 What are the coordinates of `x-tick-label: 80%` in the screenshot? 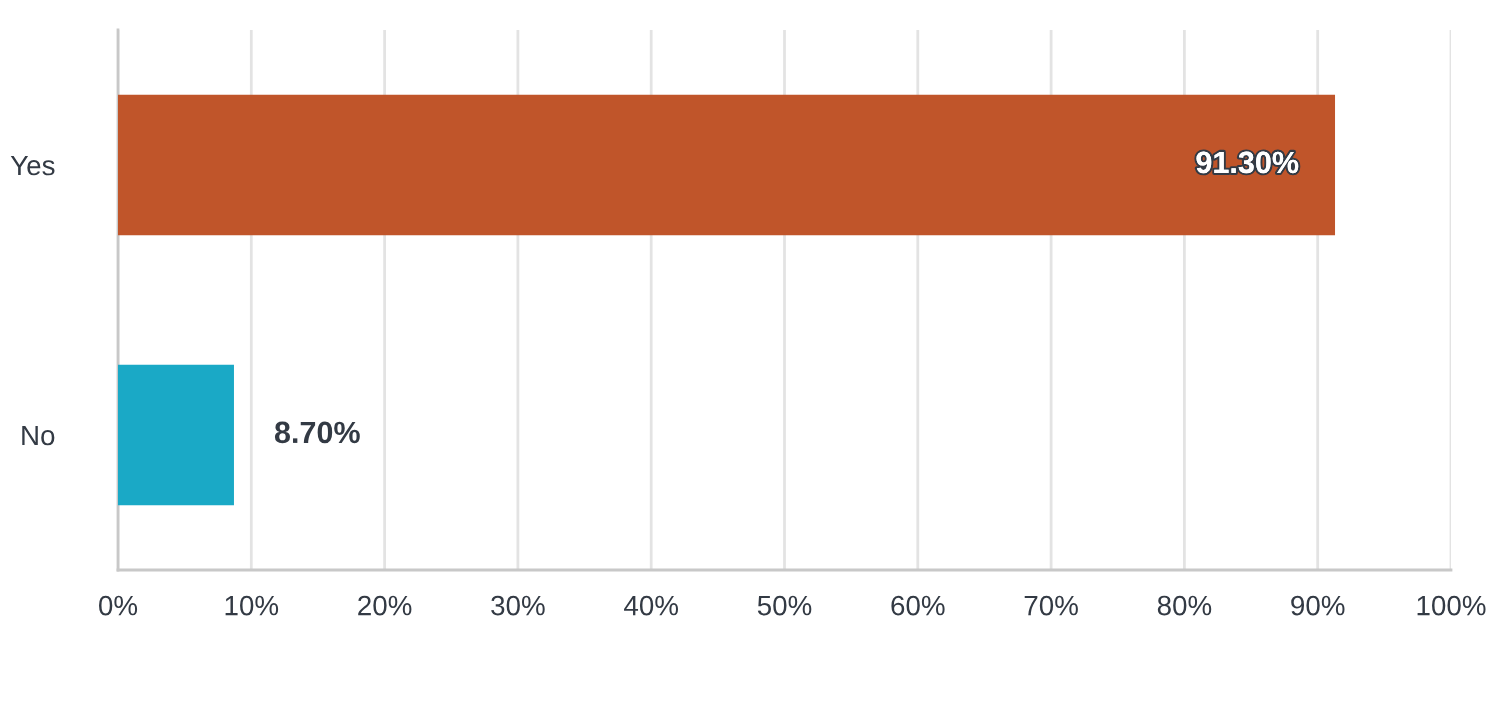 It's located at (1184, 605).